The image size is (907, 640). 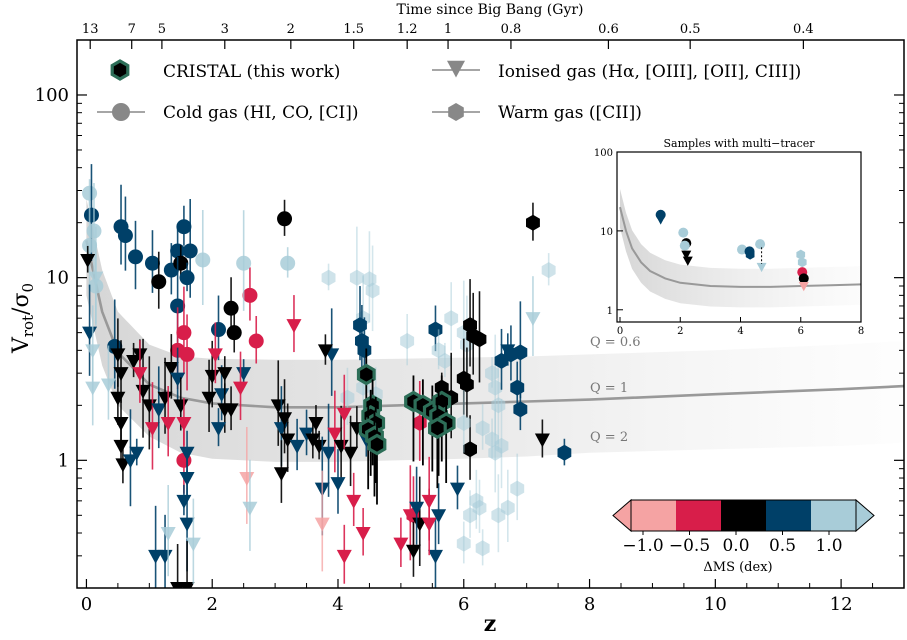 I want to click on legend-hexagon-icon, so click(x=120, y=70).